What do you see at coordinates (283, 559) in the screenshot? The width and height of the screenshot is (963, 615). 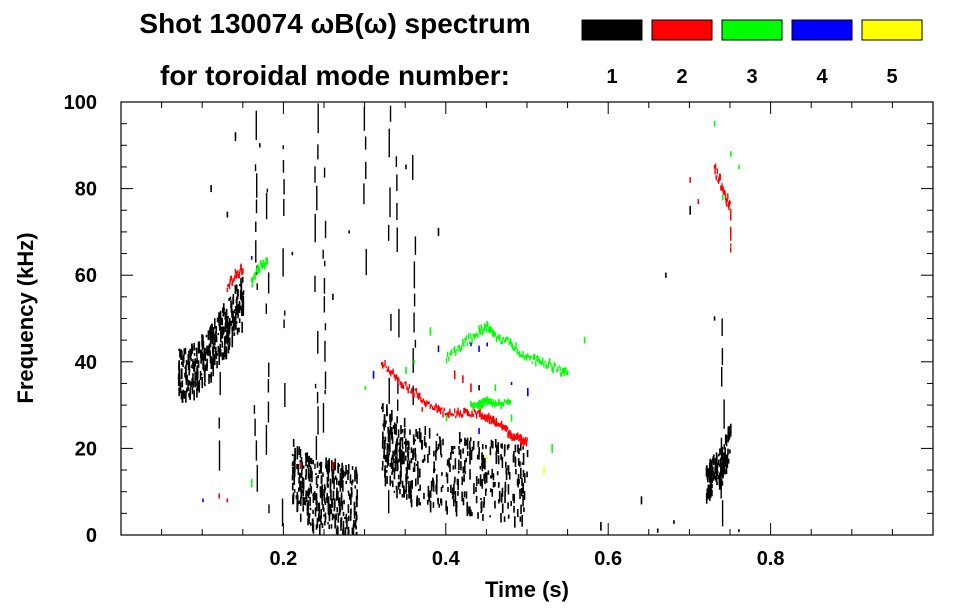 I see `x-tick-label: 0.2` at bounding box center [283, 559].